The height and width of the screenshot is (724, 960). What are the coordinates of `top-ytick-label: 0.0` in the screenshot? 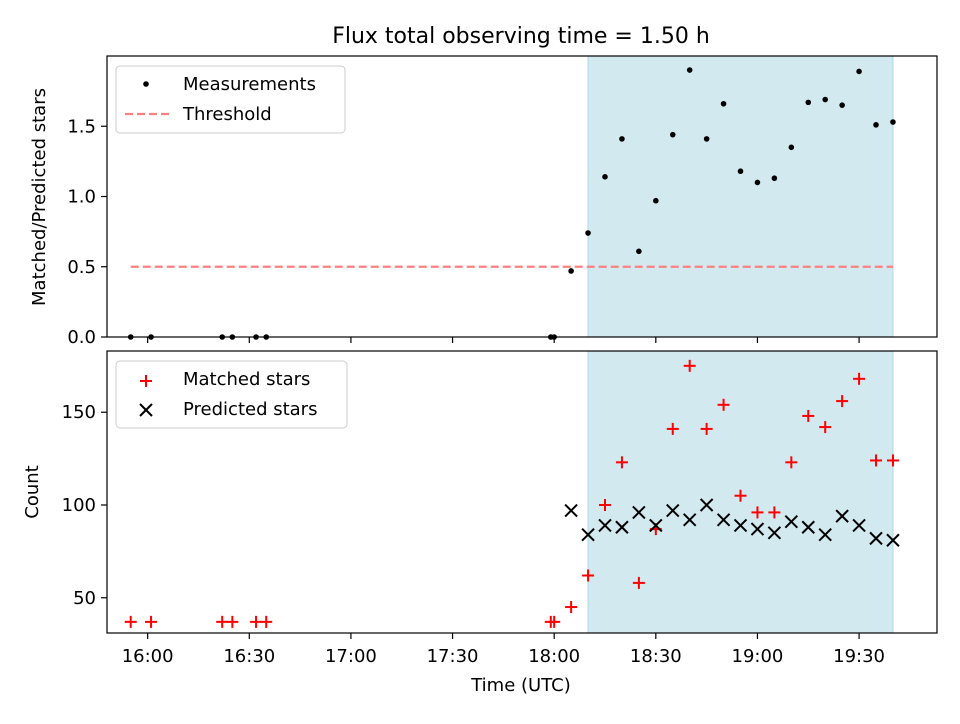 It's located at (81, 337).